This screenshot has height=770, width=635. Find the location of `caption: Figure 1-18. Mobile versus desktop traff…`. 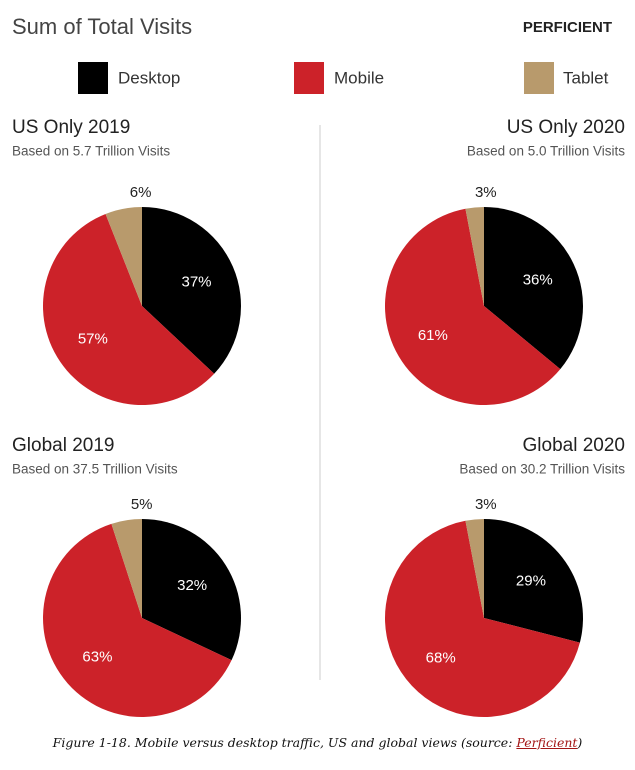

caption: Figure 1-18. Mobile versus desktop traff… is located at coordinates (317, 742).